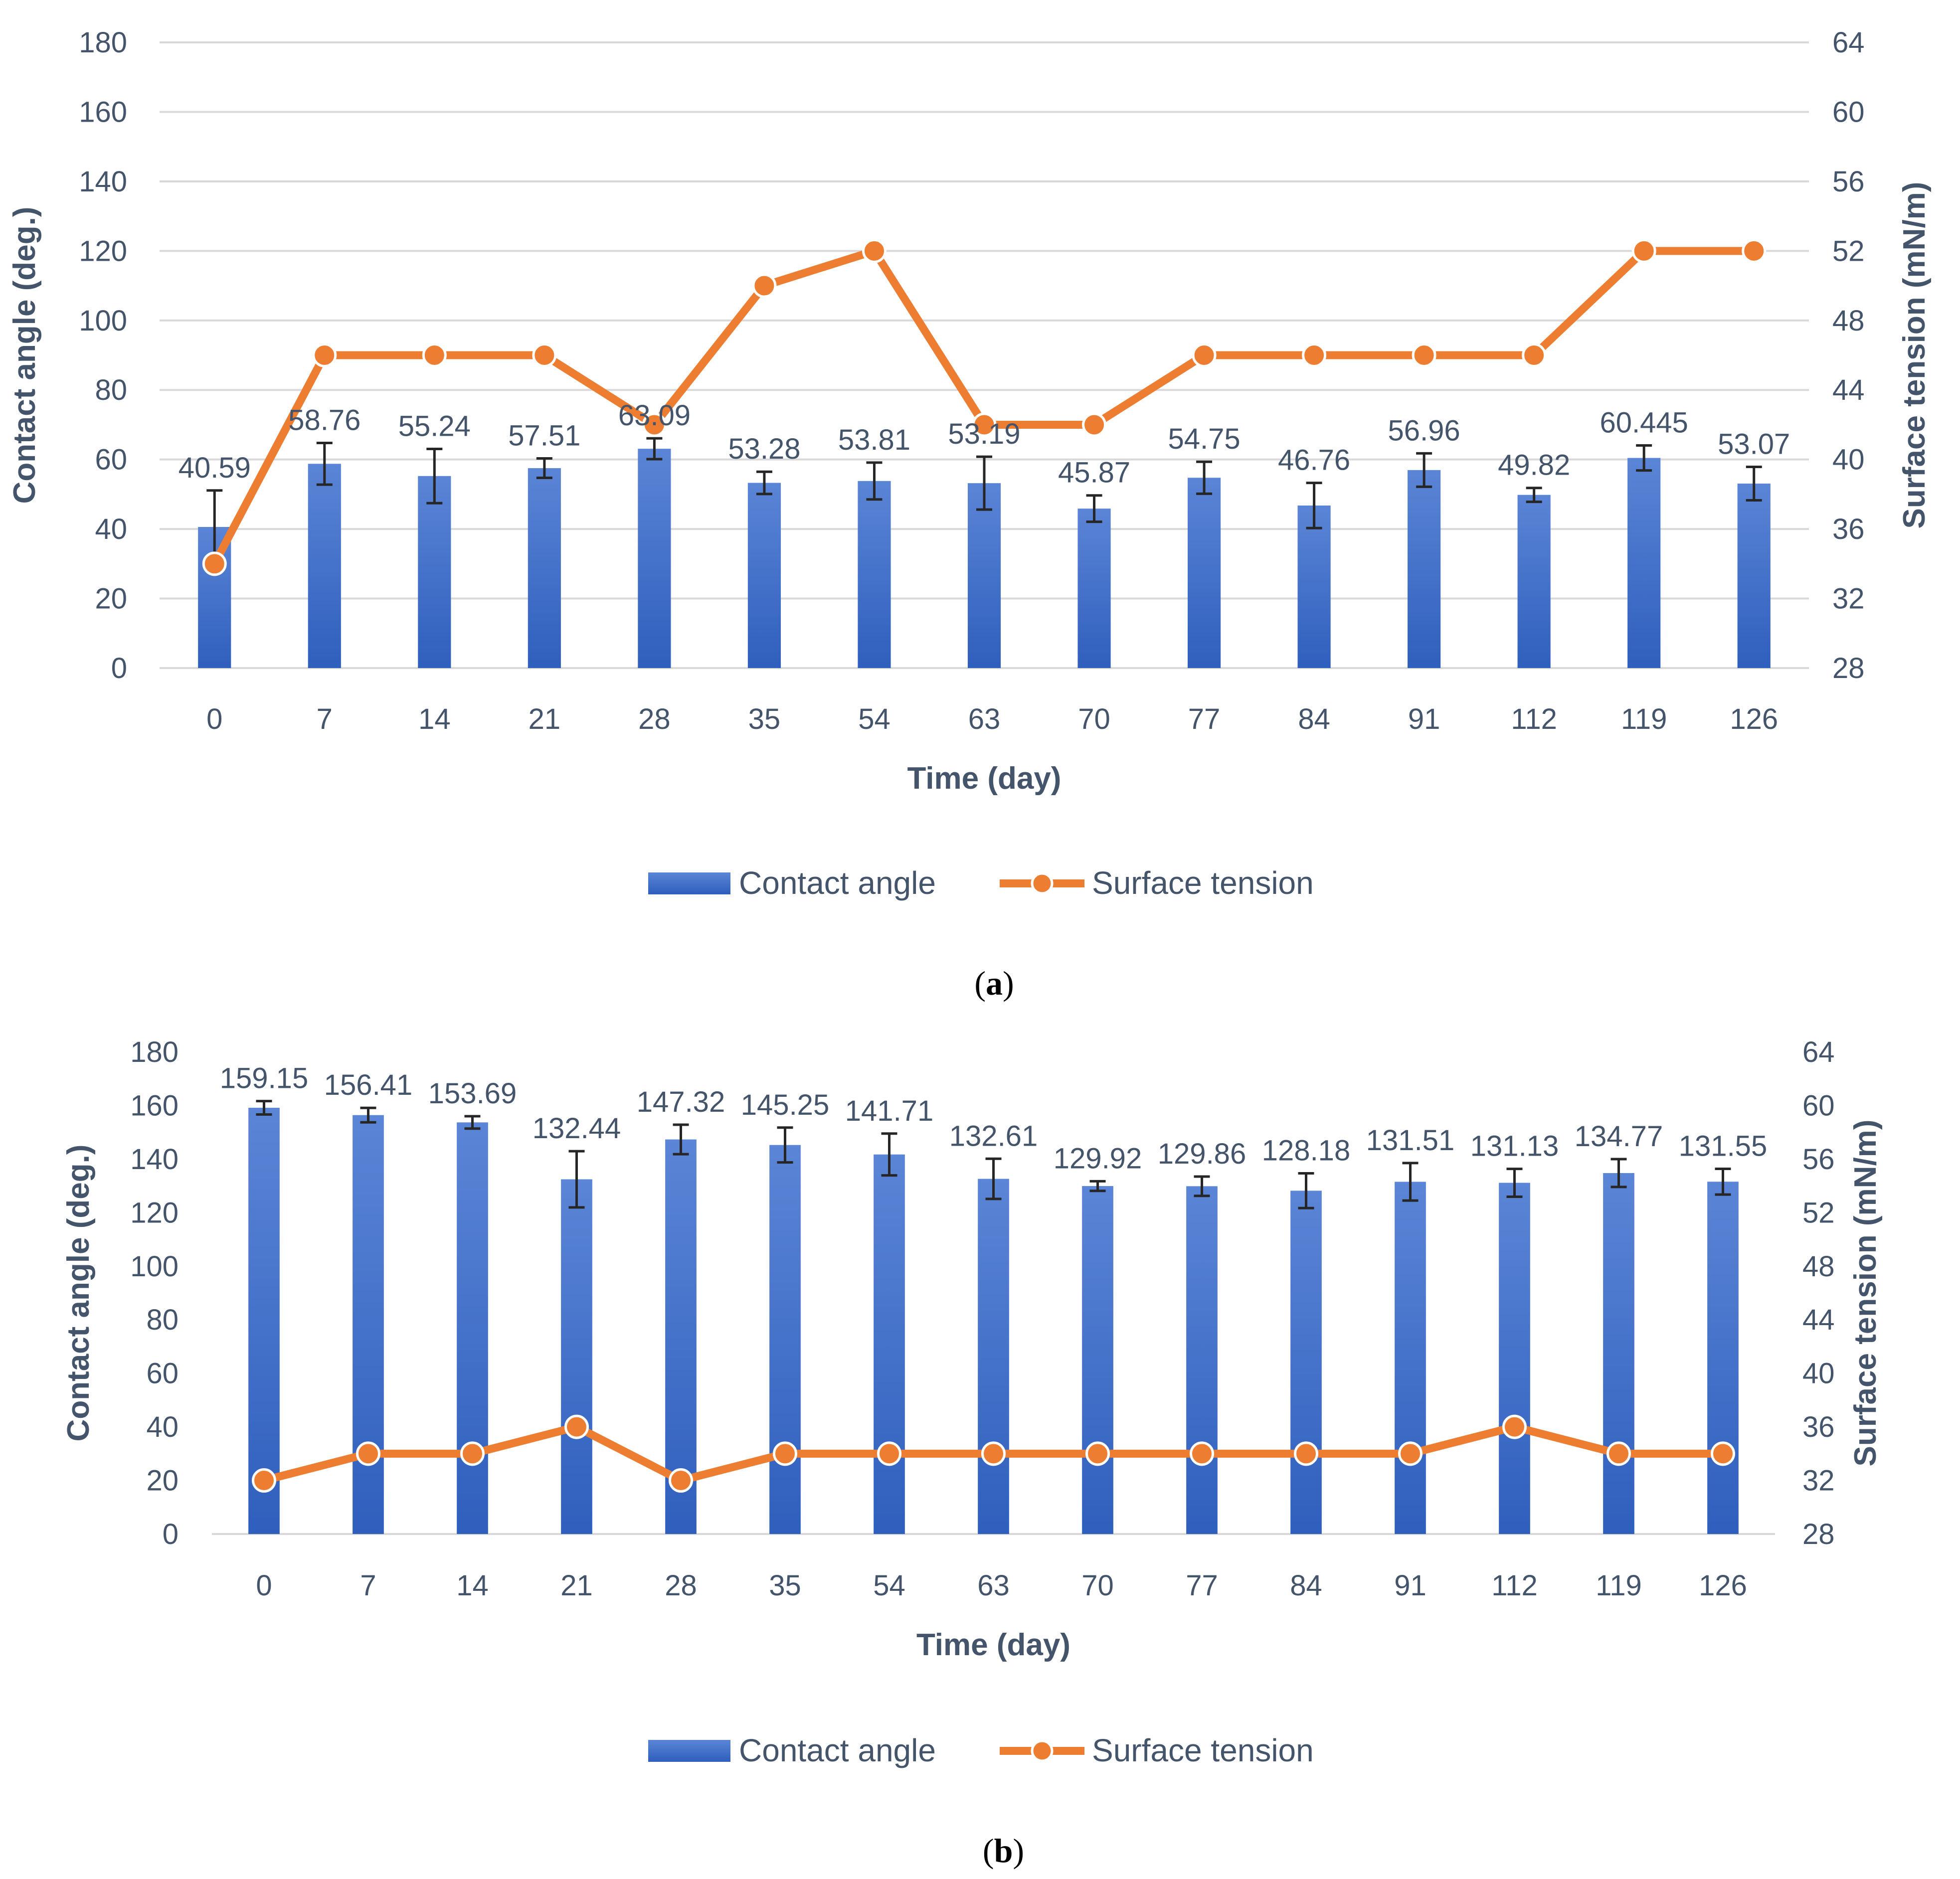 The image size is (1960, 1879). I want to click on bar-data-label: 129.86, so click(1202, 1154).